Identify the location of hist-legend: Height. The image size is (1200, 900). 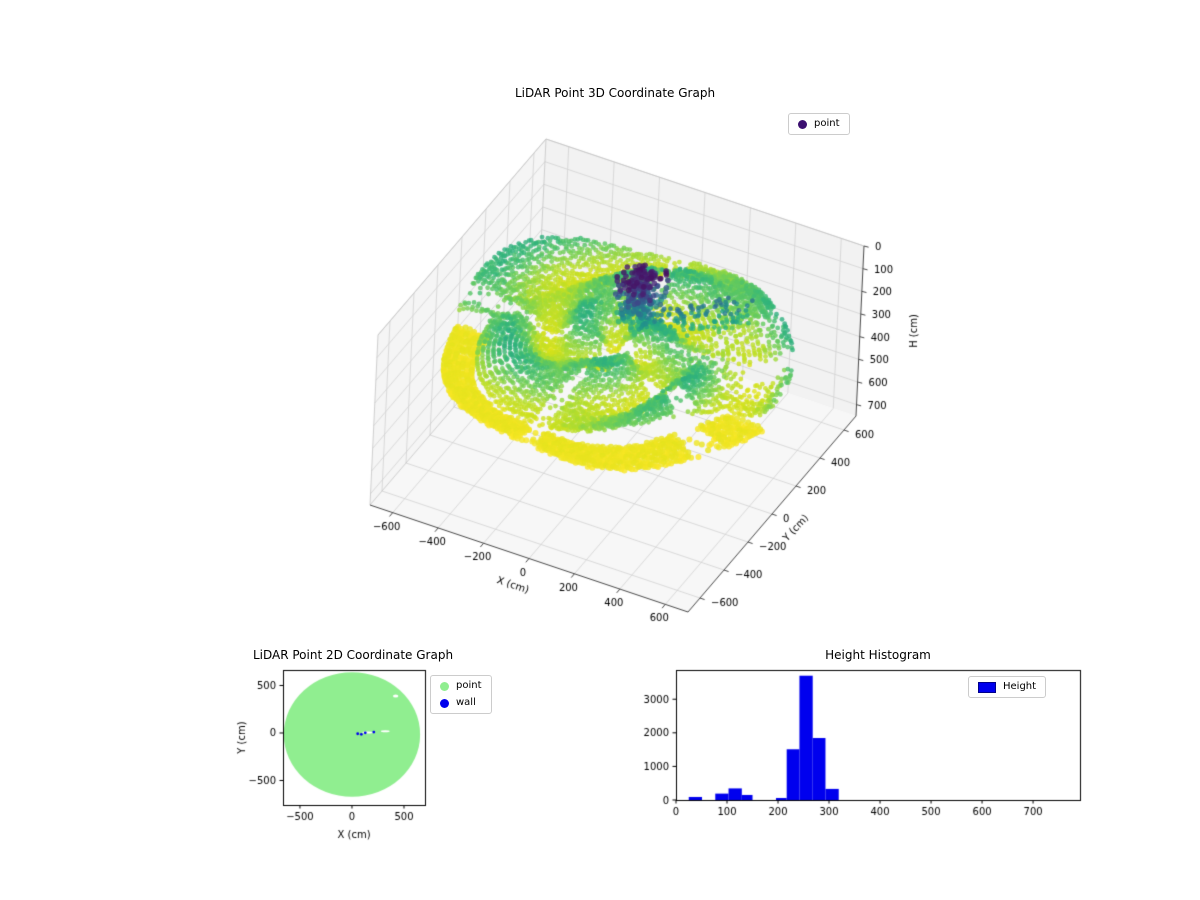
(1007, 687).